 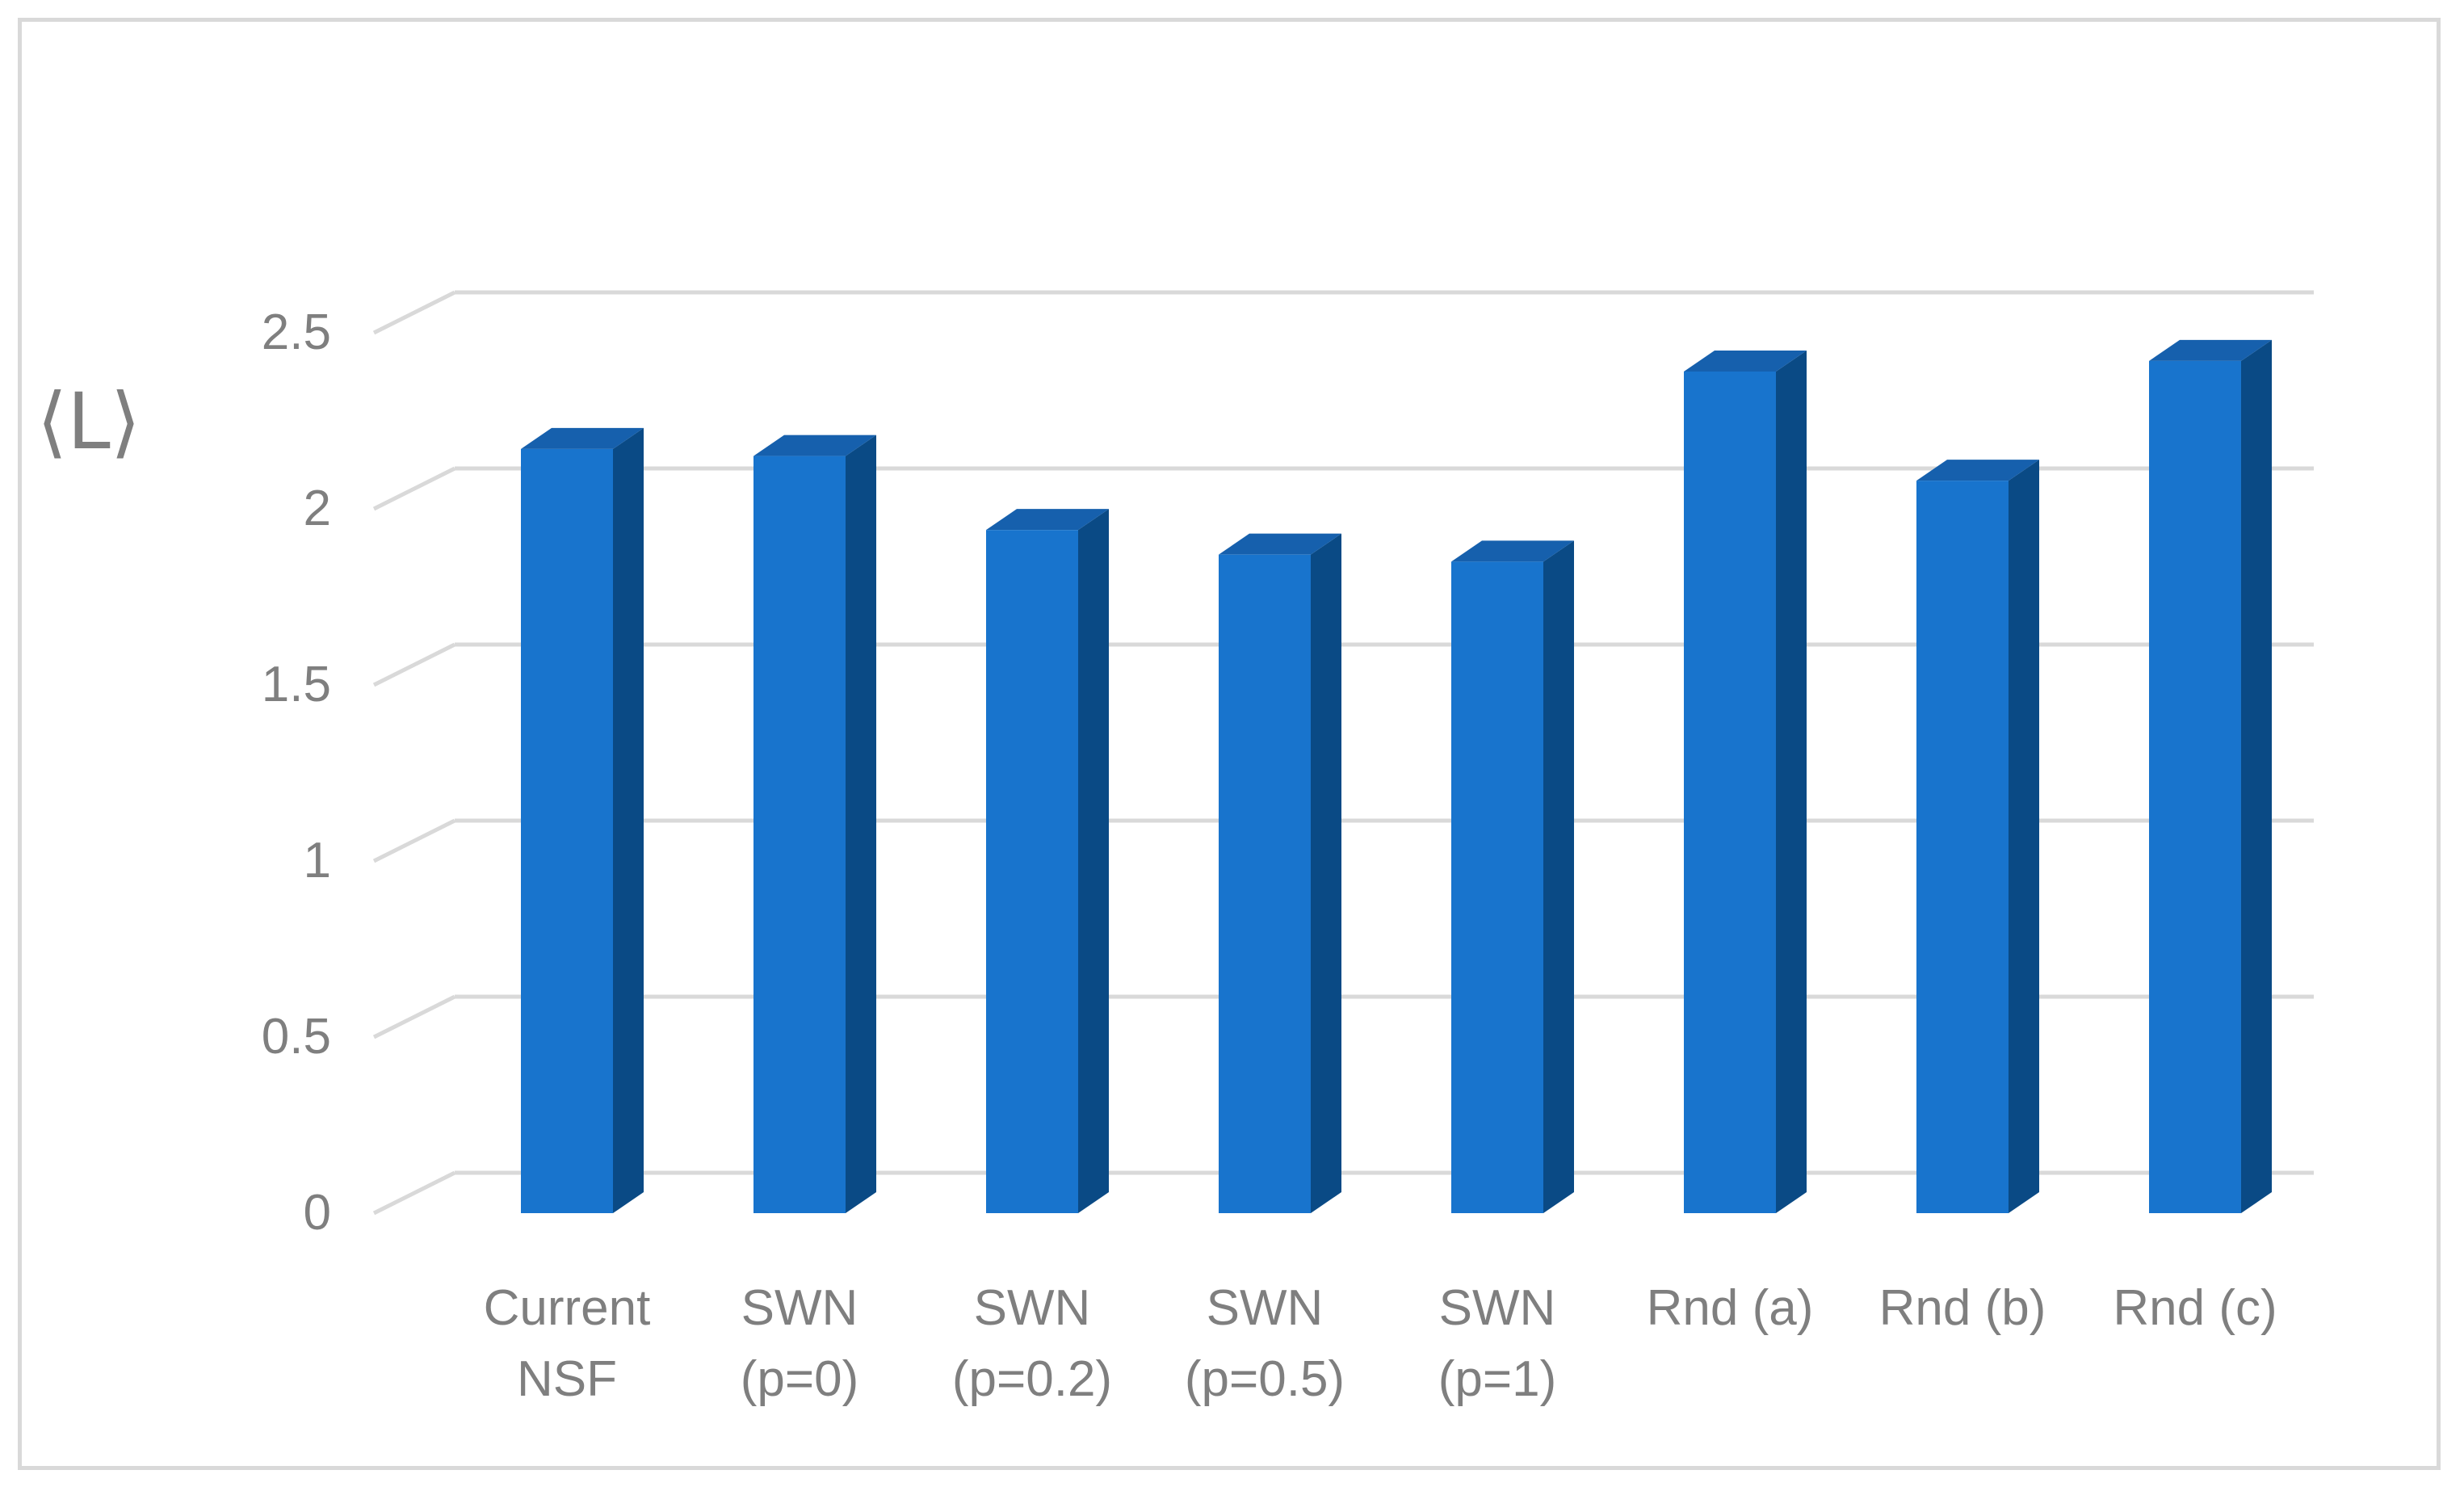 I want to click on x-category-label: SWN (p=1), so click(x=1497, y=1344).